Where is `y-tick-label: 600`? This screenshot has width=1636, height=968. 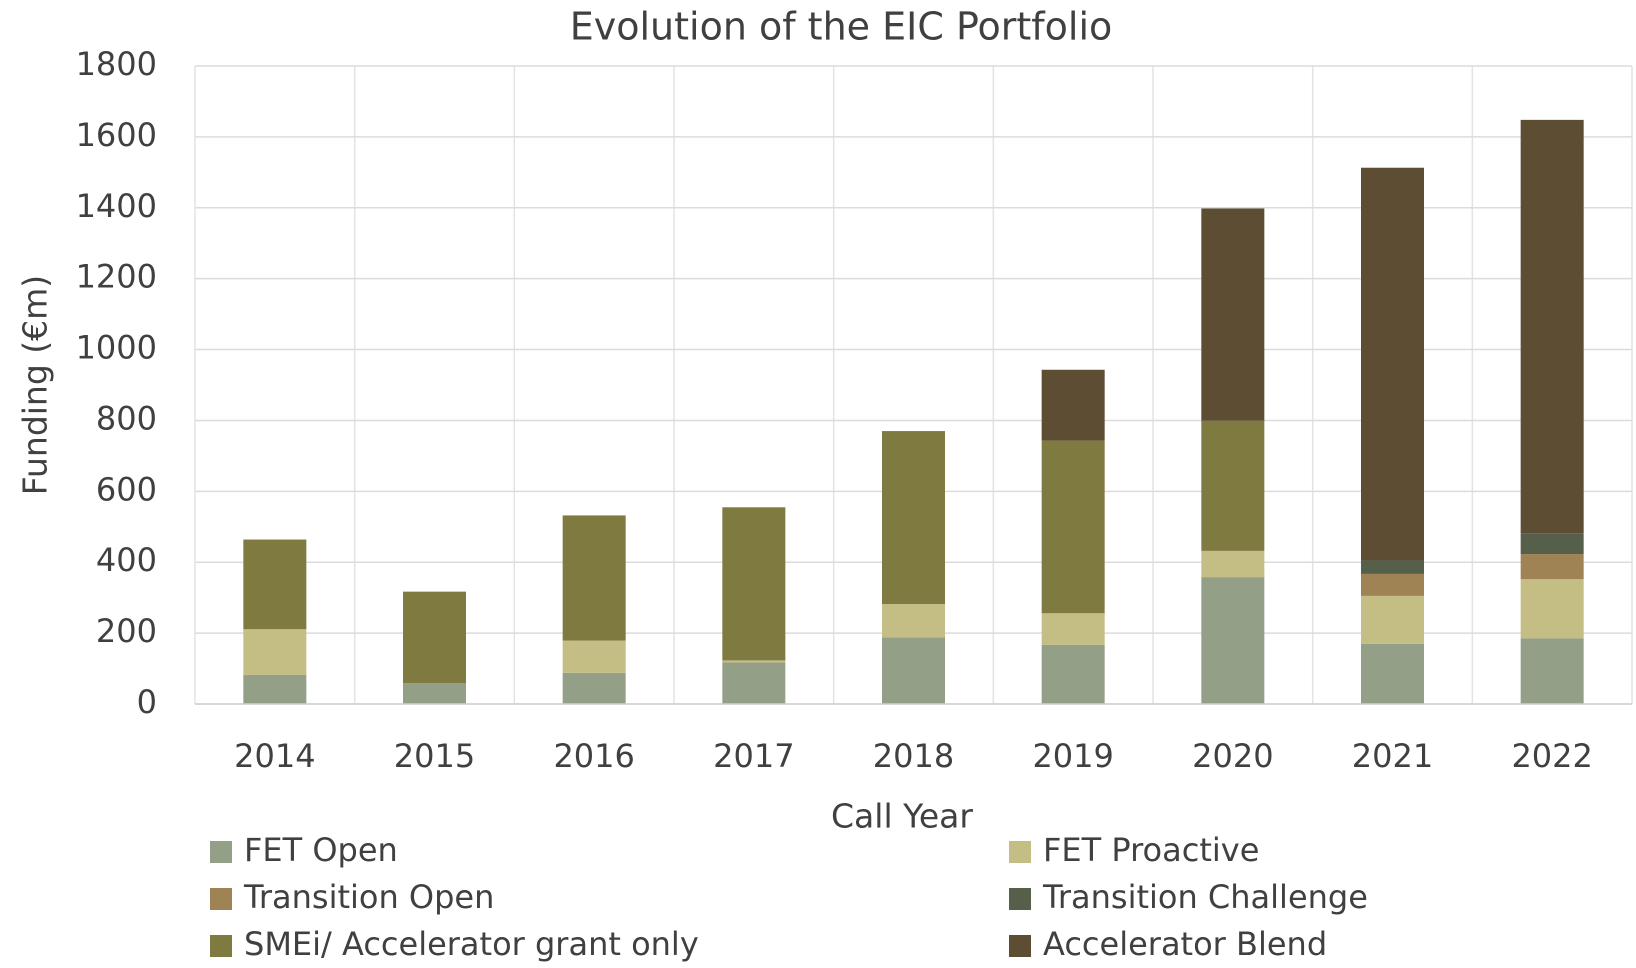 y-tick-label: 600 is located at coordinates (126, 489).